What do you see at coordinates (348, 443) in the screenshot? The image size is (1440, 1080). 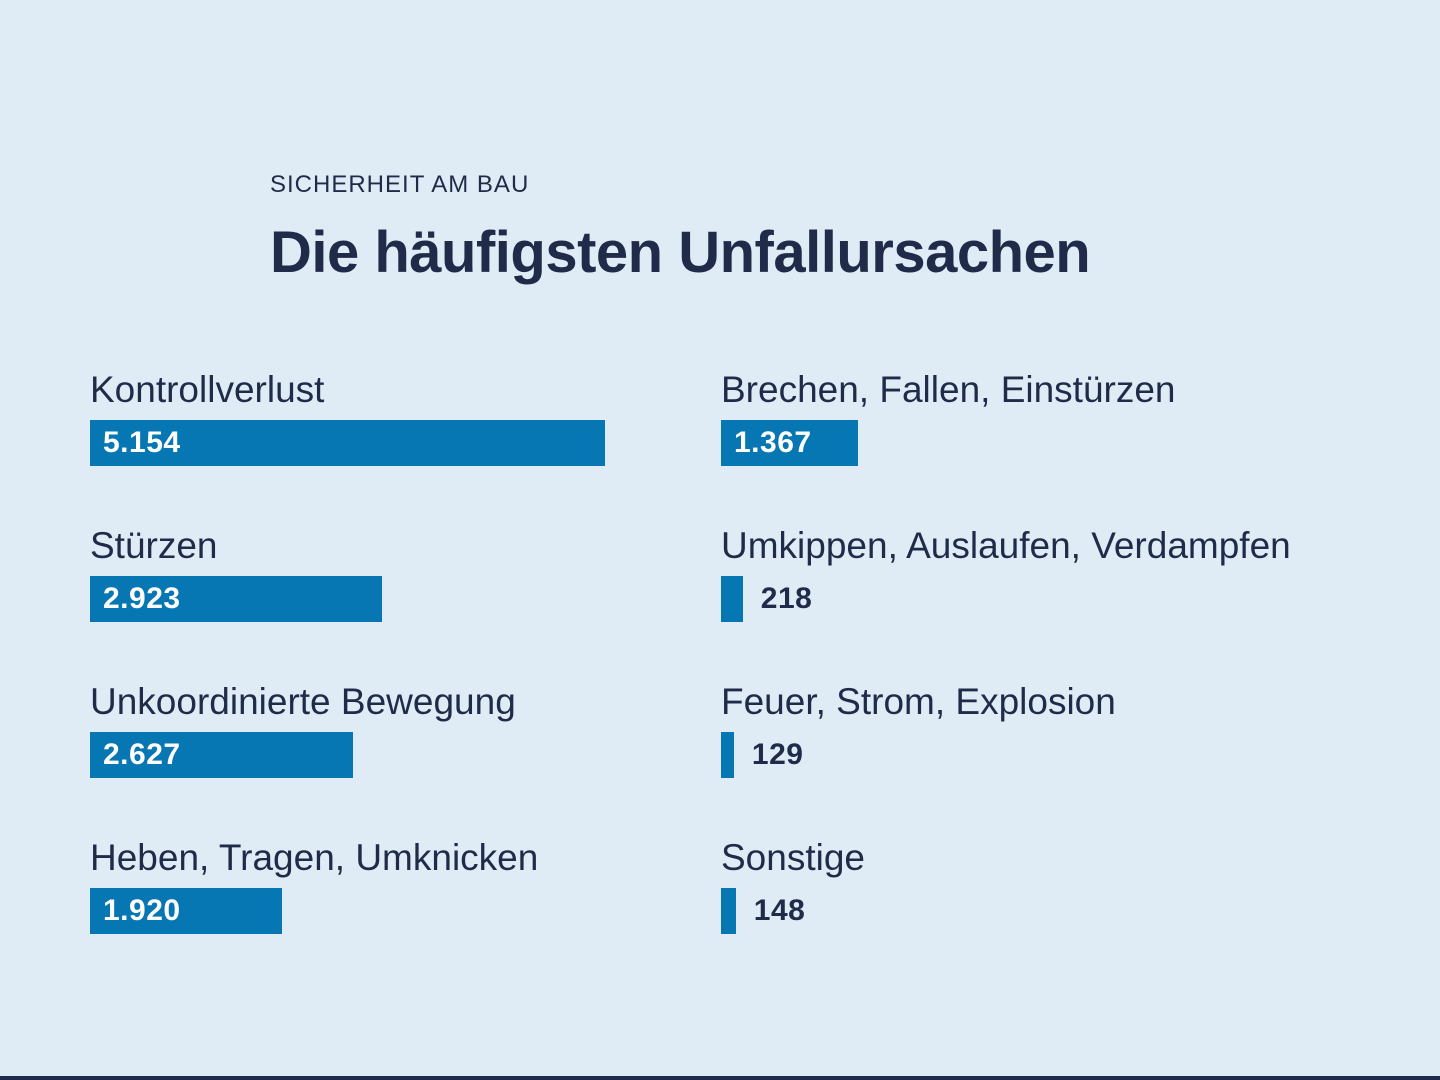 I see `bar: 5.154` at bounding box center [348, 443].